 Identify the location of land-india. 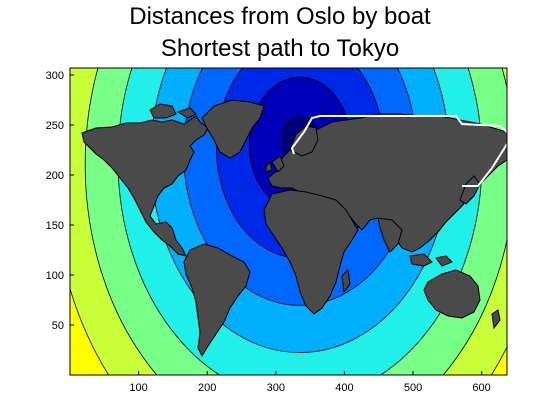
(390, 235).